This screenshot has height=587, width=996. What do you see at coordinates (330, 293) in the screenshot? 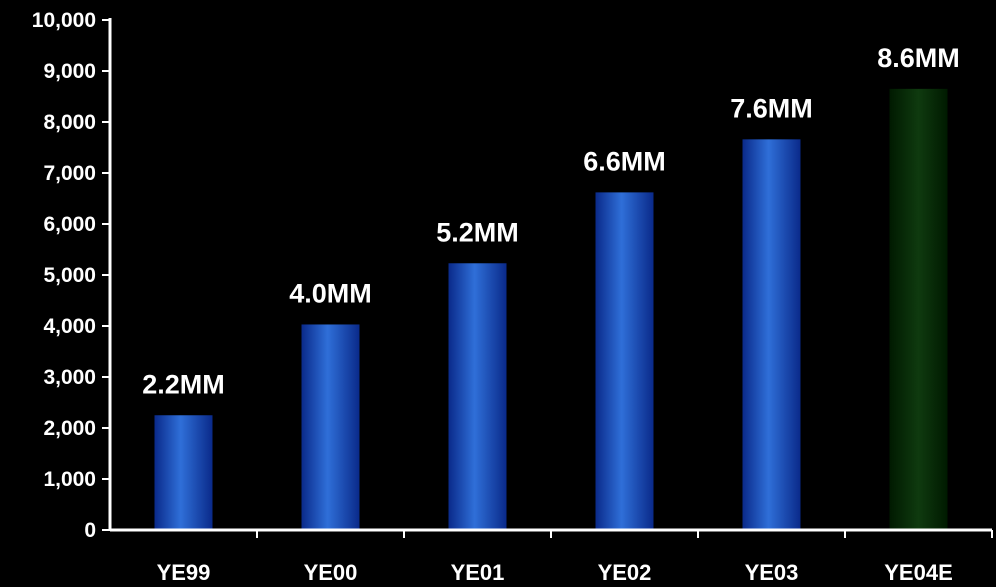
I see `data-label-ye00: 4.0MM` at bounding box center [330, 293].